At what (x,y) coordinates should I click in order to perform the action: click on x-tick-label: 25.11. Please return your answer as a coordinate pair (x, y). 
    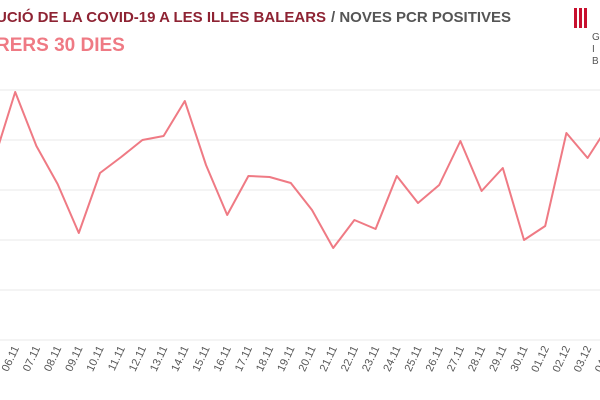
    Looking at the image, I should click on (414, 358).